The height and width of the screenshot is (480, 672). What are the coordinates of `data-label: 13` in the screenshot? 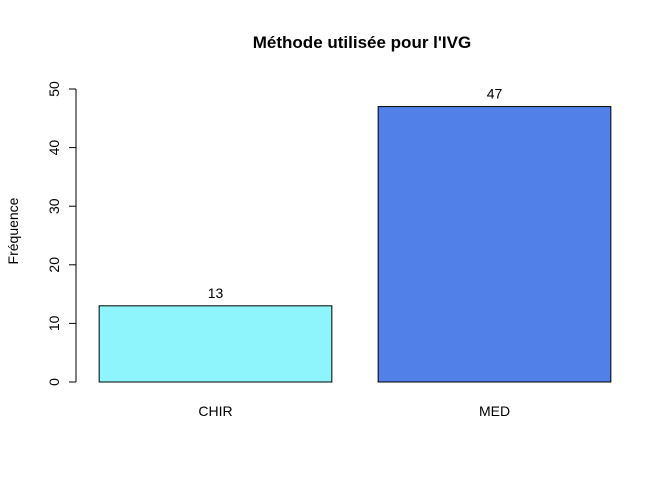 It's located at (216, 293).